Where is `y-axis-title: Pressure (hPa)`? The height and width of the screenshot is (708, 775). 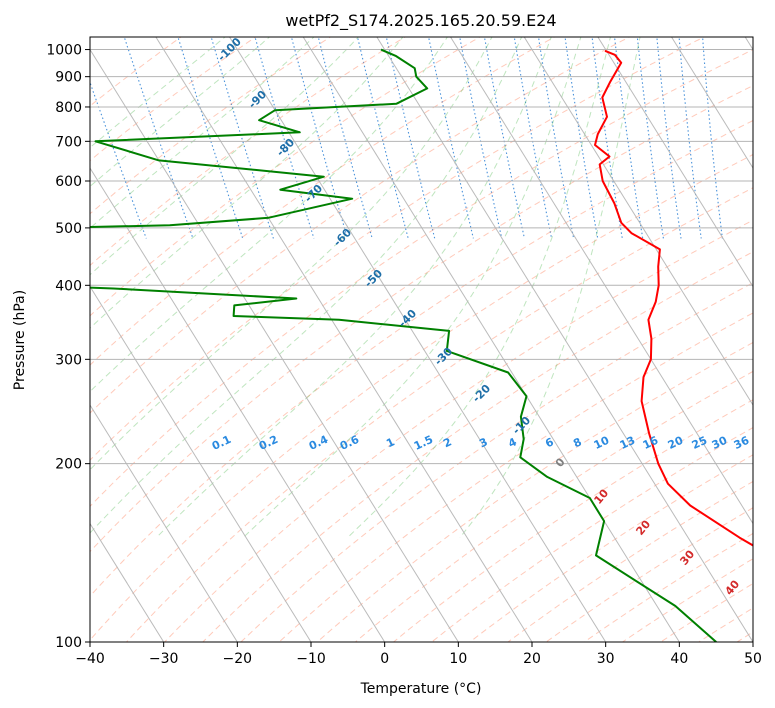 y-axis-title: Pressure (hPa) is located at coordinates (20, 340).